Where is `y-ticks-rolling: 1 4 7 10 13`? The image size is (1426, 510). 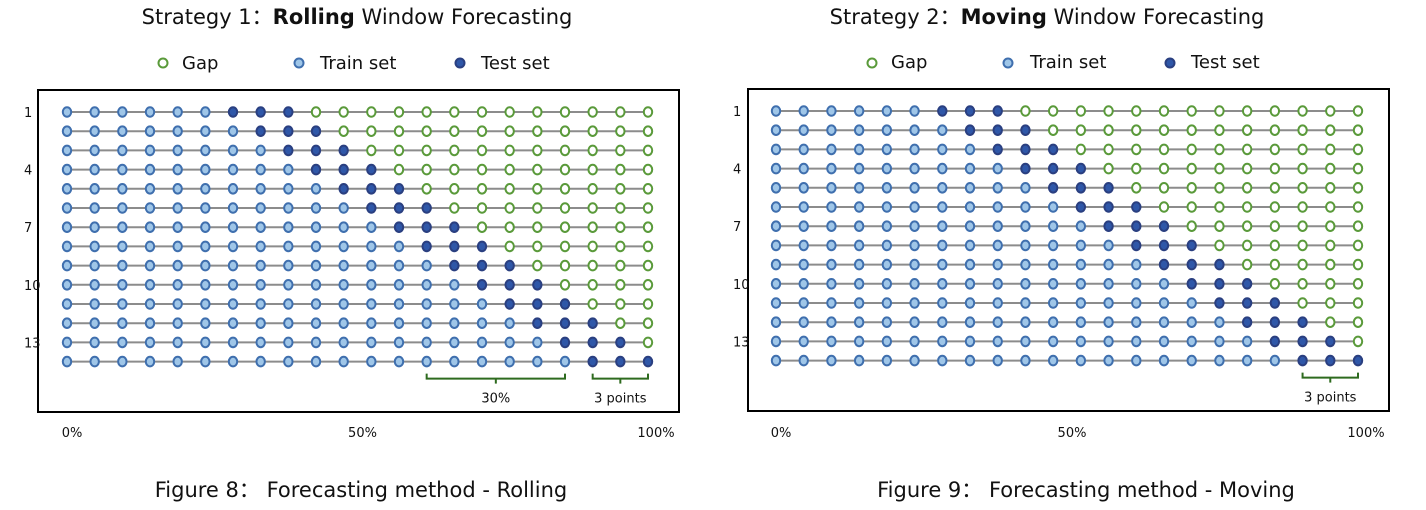
y-ticks-rolling: 1 4 7 10 13 is located at coordinates (32, 228).